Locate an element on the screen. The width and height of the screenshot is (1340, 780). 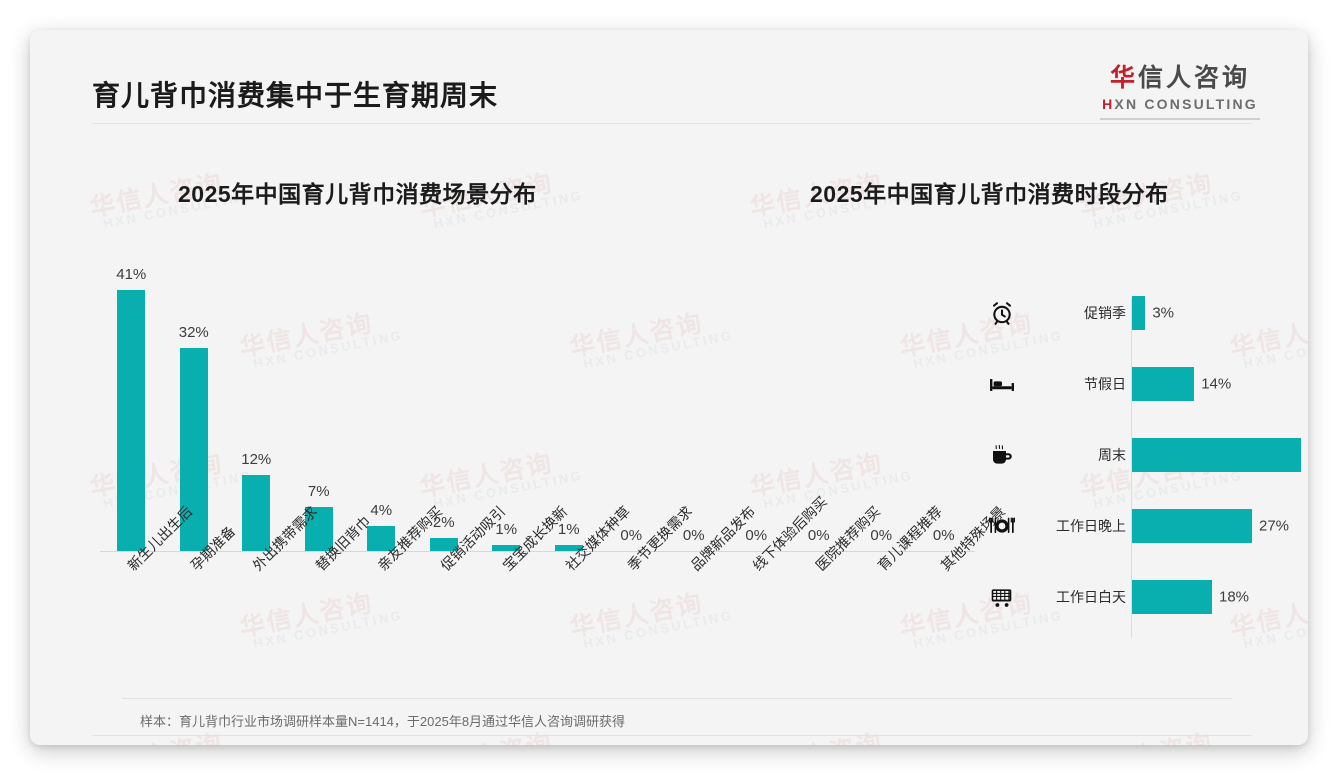
column-value-label: 32% is located at coordinates (193, 332).